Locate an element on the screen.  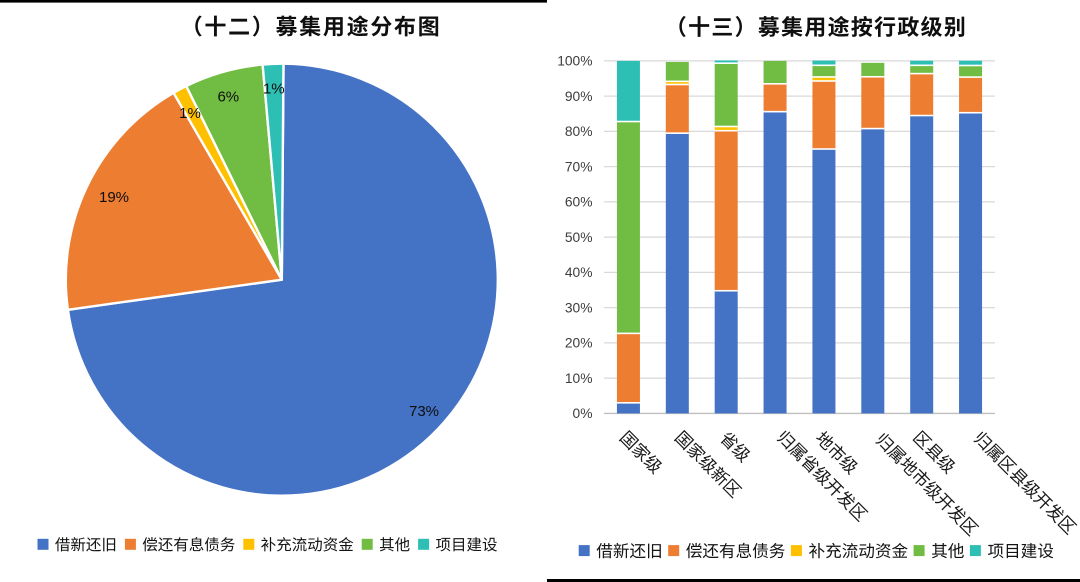
svg-text: 20% is located at coordinates (579, 343).